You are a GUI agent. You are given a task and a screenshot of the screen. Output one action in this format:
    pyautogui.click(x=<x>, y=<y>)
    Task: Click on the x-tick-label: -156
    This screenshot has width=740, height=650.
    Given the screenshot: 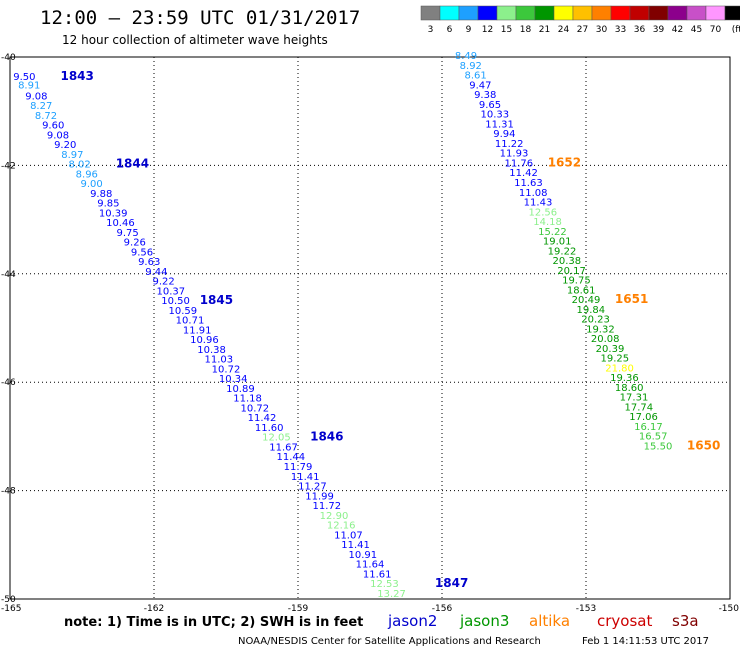 What is the action you would take?
    pyautogui.click(x=442, y=609)
    